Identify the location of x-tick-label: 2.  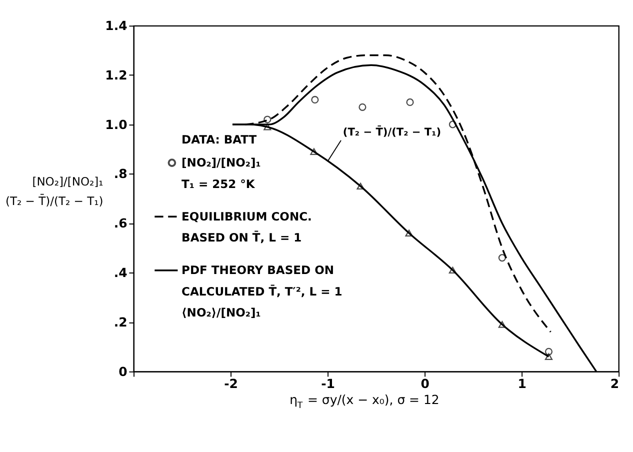
(615, 384).